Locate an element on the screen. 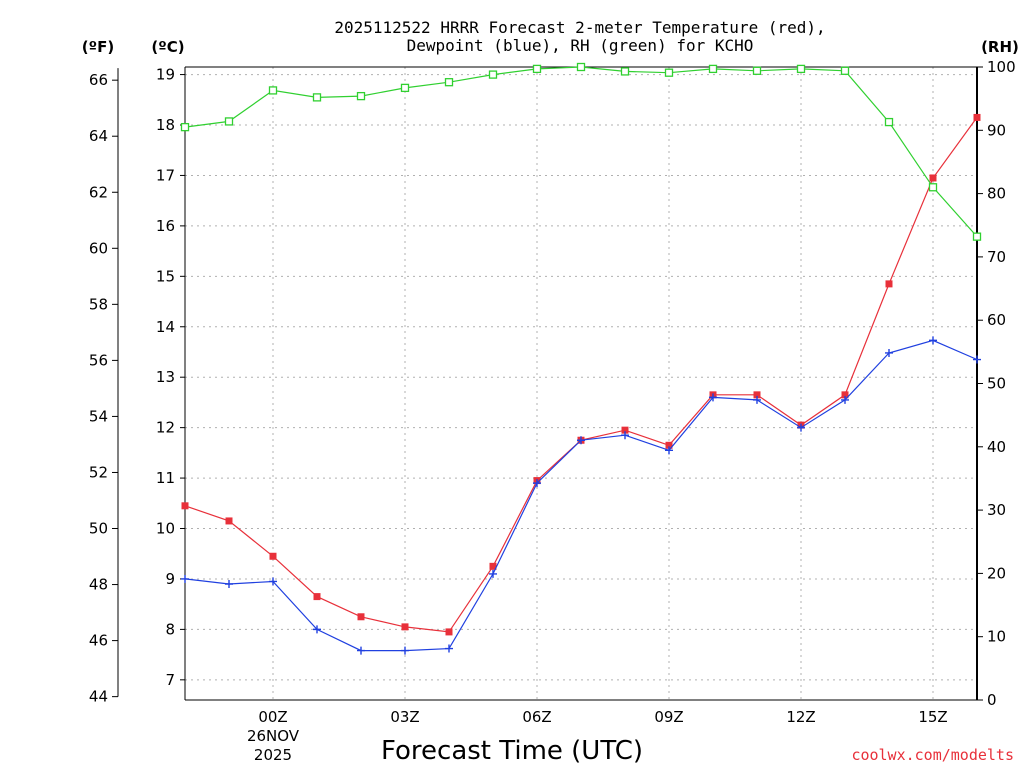  rh-tick-label: 70 is located at coordinates (996, 257).